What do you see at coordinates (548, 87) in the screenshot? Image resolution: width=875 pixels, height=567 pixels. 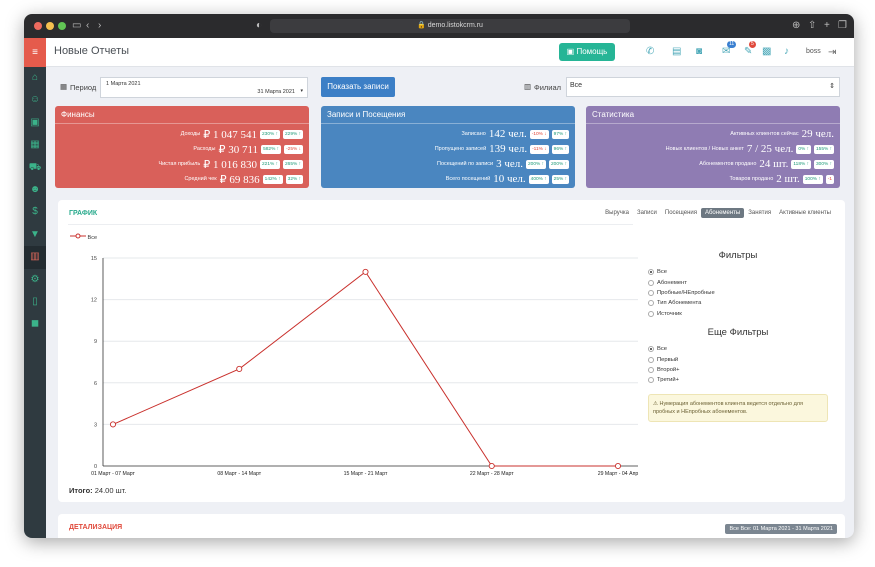 I see `branch-label: Филиал` at bounding box center [548, 87].